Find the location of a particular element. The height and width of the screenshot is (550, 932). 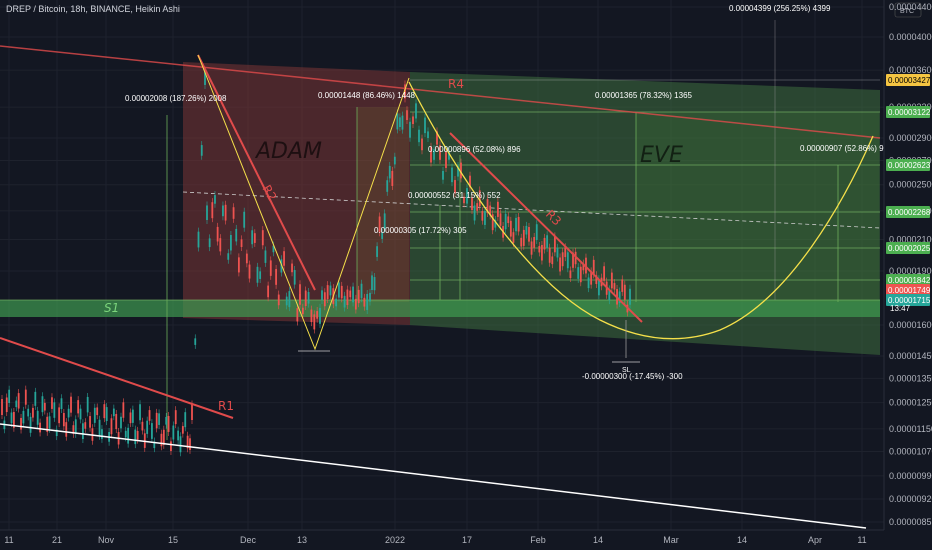

y-tick-label: 0.00004000 is located at coordinates (910, 37).